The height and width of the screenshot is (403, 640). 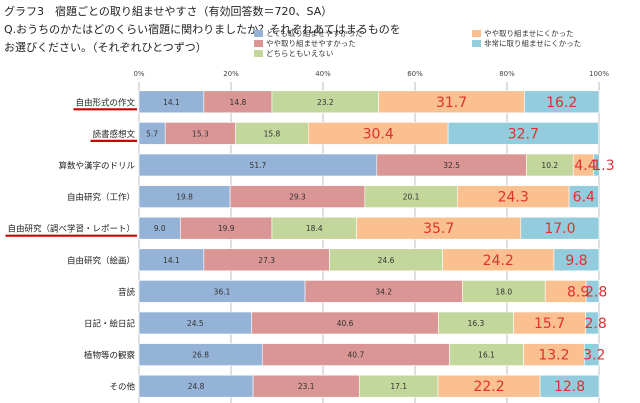 I want to click on value-label: 23.1, so click(x=306, y=386).